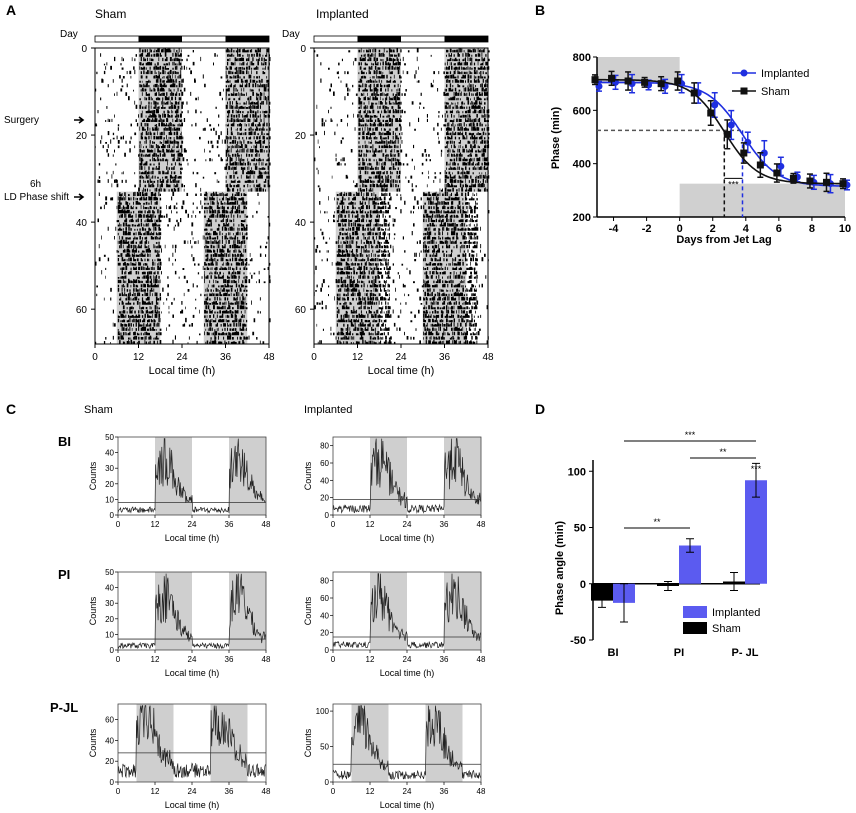  Describe the element at coordinates (183, 196) in the screenshot. I see `activity-raster` at that location.